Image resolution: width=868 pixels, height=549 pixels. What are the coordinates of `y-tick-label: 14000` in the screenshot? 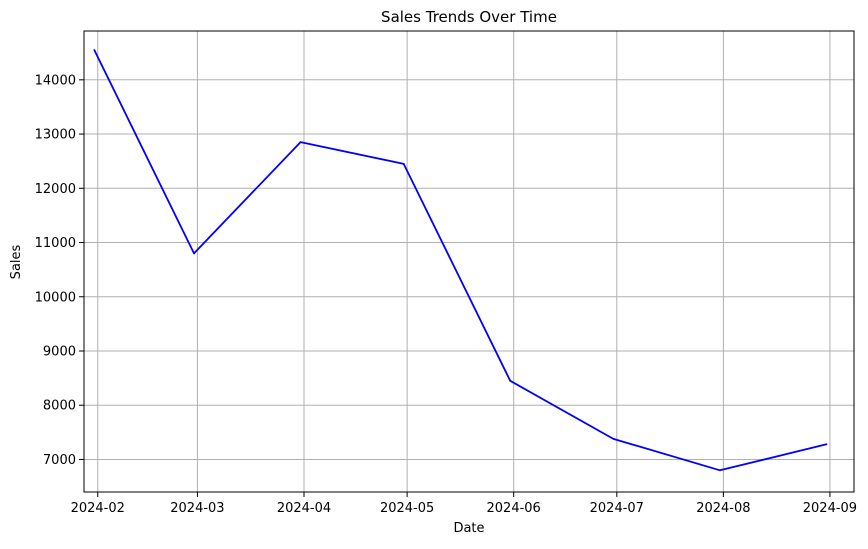 It's located at (55, 80).